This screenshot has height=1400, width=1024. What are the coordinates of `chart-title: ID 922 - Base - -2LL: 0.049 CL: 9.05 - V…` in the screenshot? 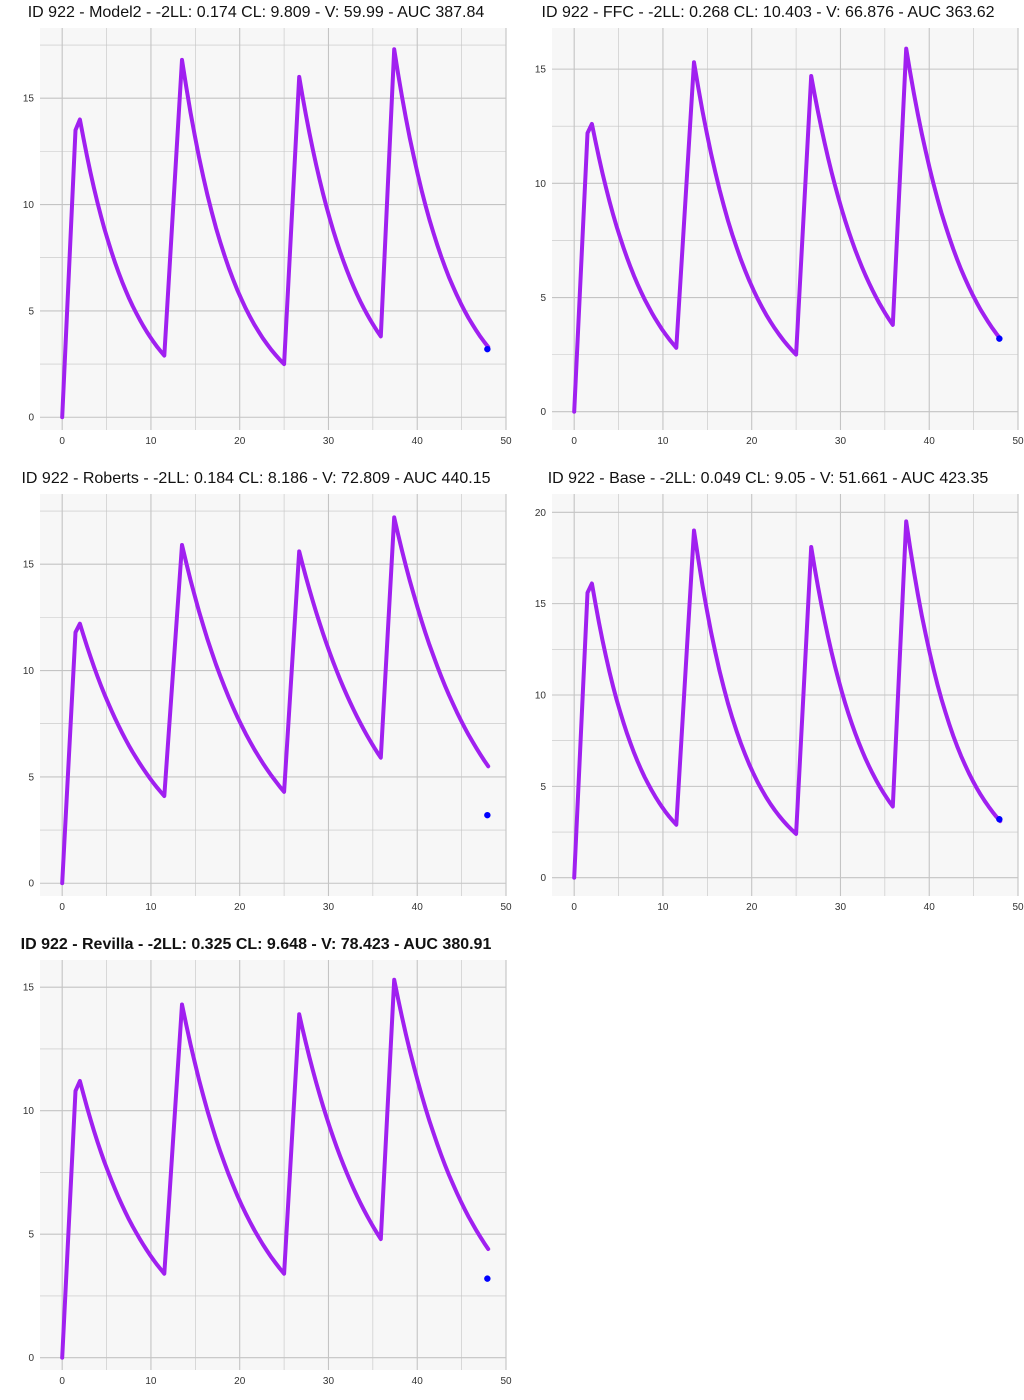 It's located at (768, 478).